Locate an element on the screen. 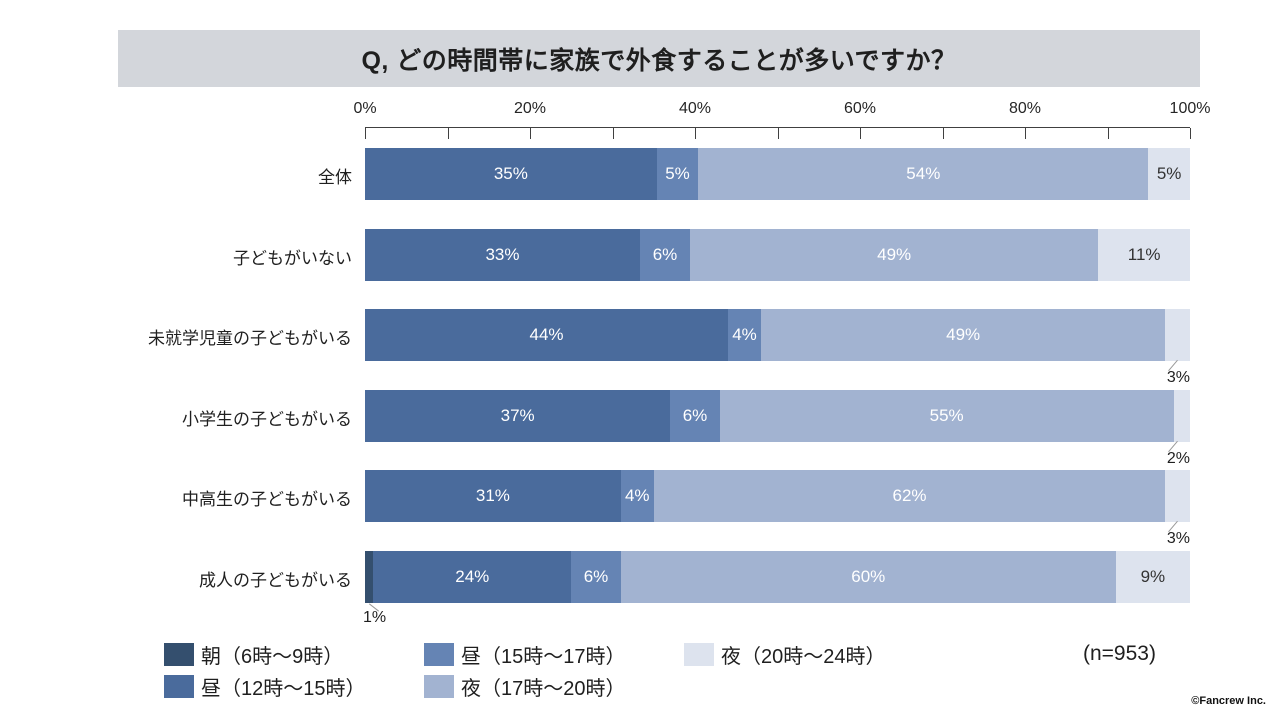 The image size is (1280, 720). category-label: 成人の子どもがいる is located at coordinates (275, 580).